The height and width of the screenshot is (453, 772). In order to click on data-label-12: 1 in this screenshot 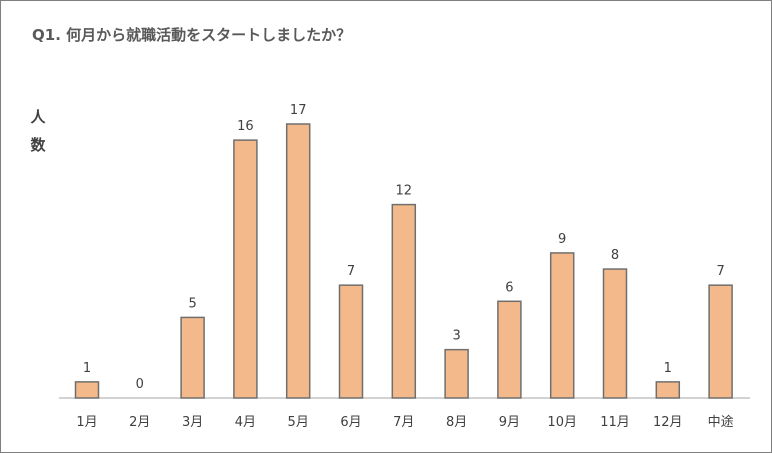, I will do `click(668, 368)`.